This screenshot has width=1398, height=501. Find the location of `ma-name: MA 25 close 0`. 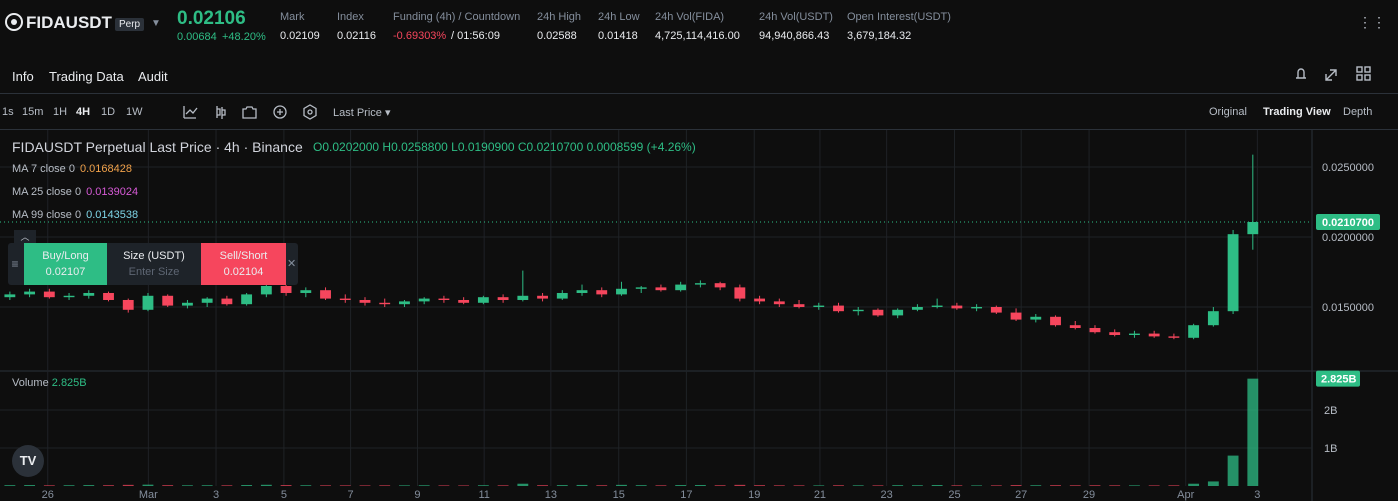

ma-name: MA 25 close 0 is located at coordinates (47, 192).